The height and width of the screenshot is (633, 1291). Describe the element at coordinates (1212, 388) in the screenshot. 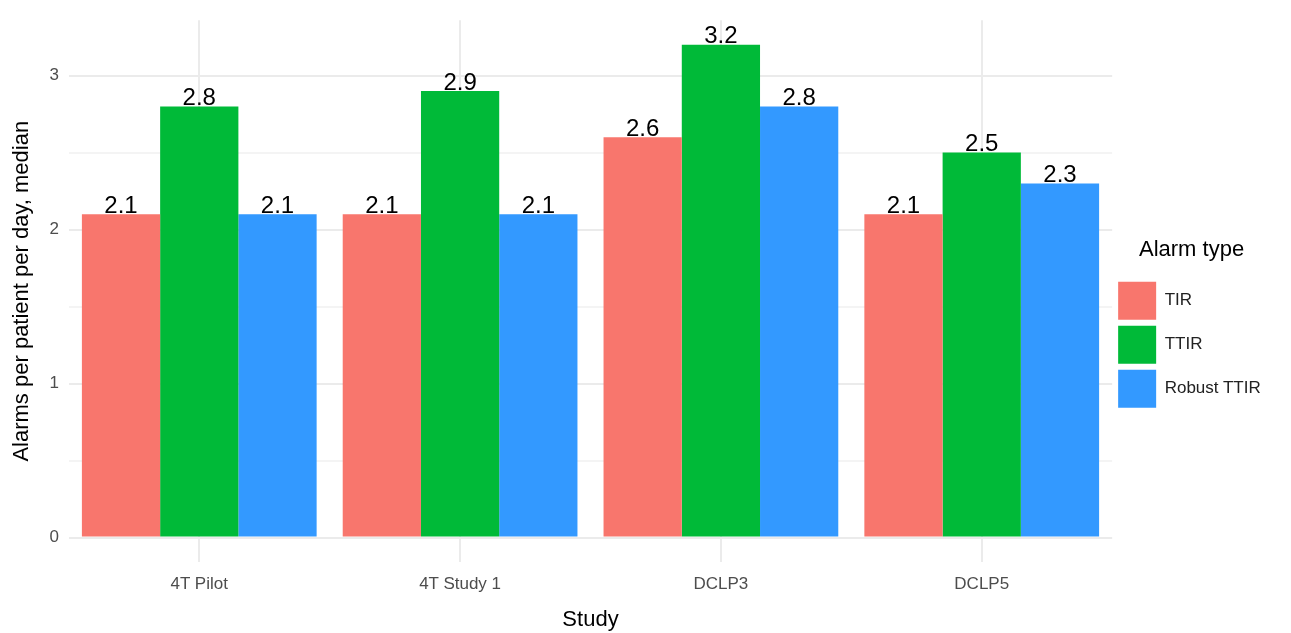

I see `legend-label: Robust TTIR` at that location.